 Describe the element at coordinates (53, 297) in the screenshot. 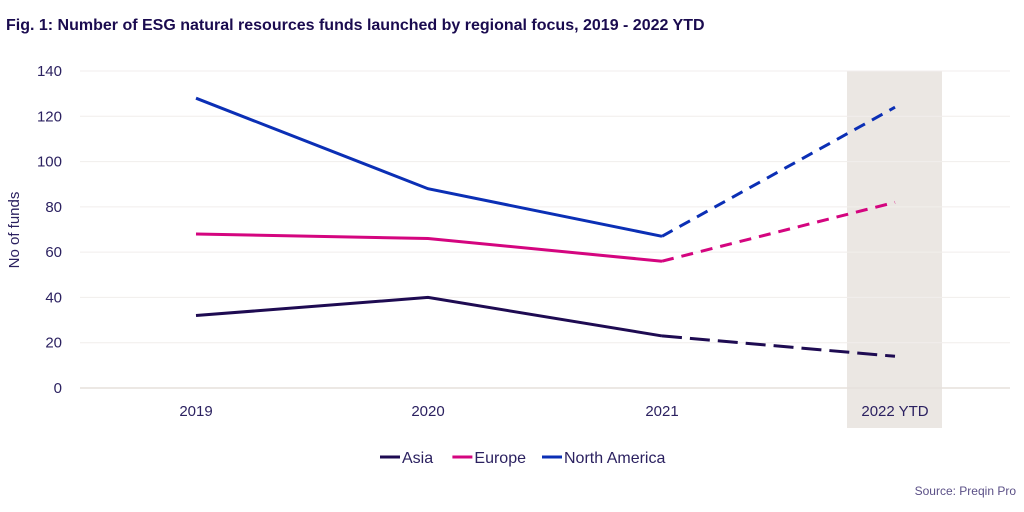

I see `y-tick-label: 40` at that location.